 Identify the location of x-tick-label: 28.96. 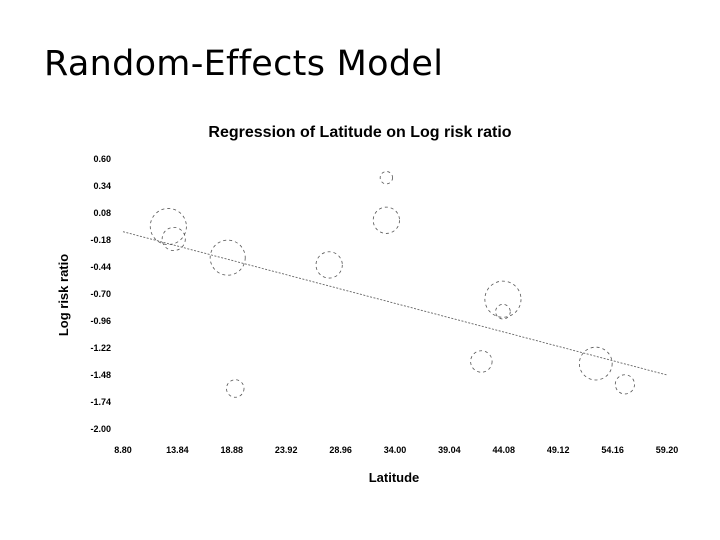
(340, 450).